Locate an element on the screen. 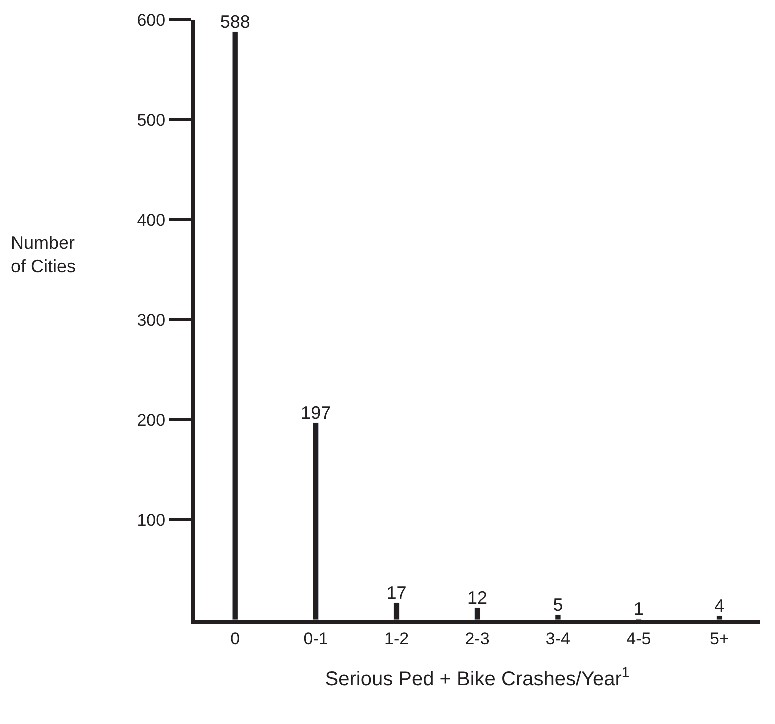 The width and height of the screenshot is (775, 724). x-tick-label: 2-3 is located at coordinates (477, 638).